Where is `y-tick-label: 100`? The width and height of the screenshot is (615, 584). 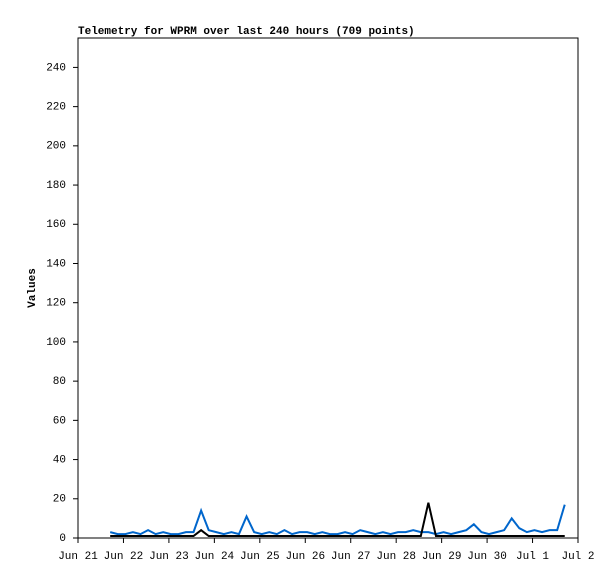
y-tick-label: 100 is located at coordinates (56, 343).